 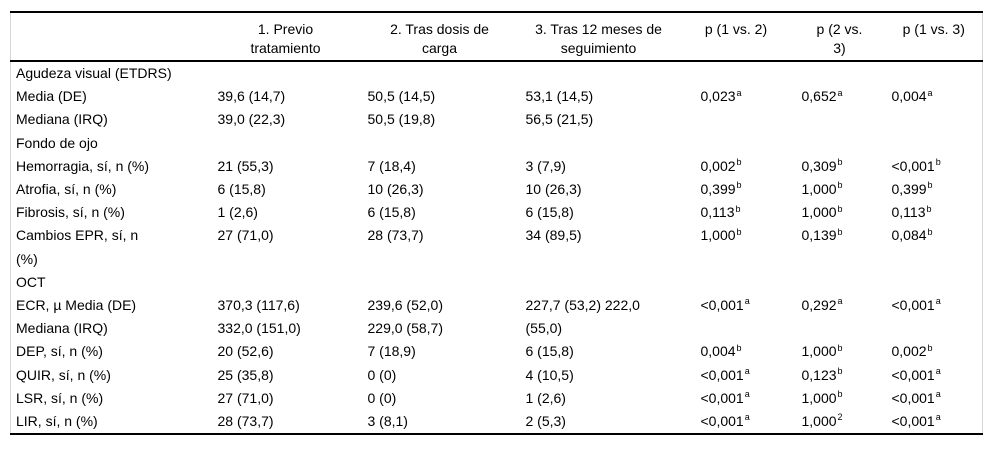 What do you see at coordinates (599, 189) in the screenshot?
I see `table-cell: 10 (26,3)` at bounding box center [599, 189].